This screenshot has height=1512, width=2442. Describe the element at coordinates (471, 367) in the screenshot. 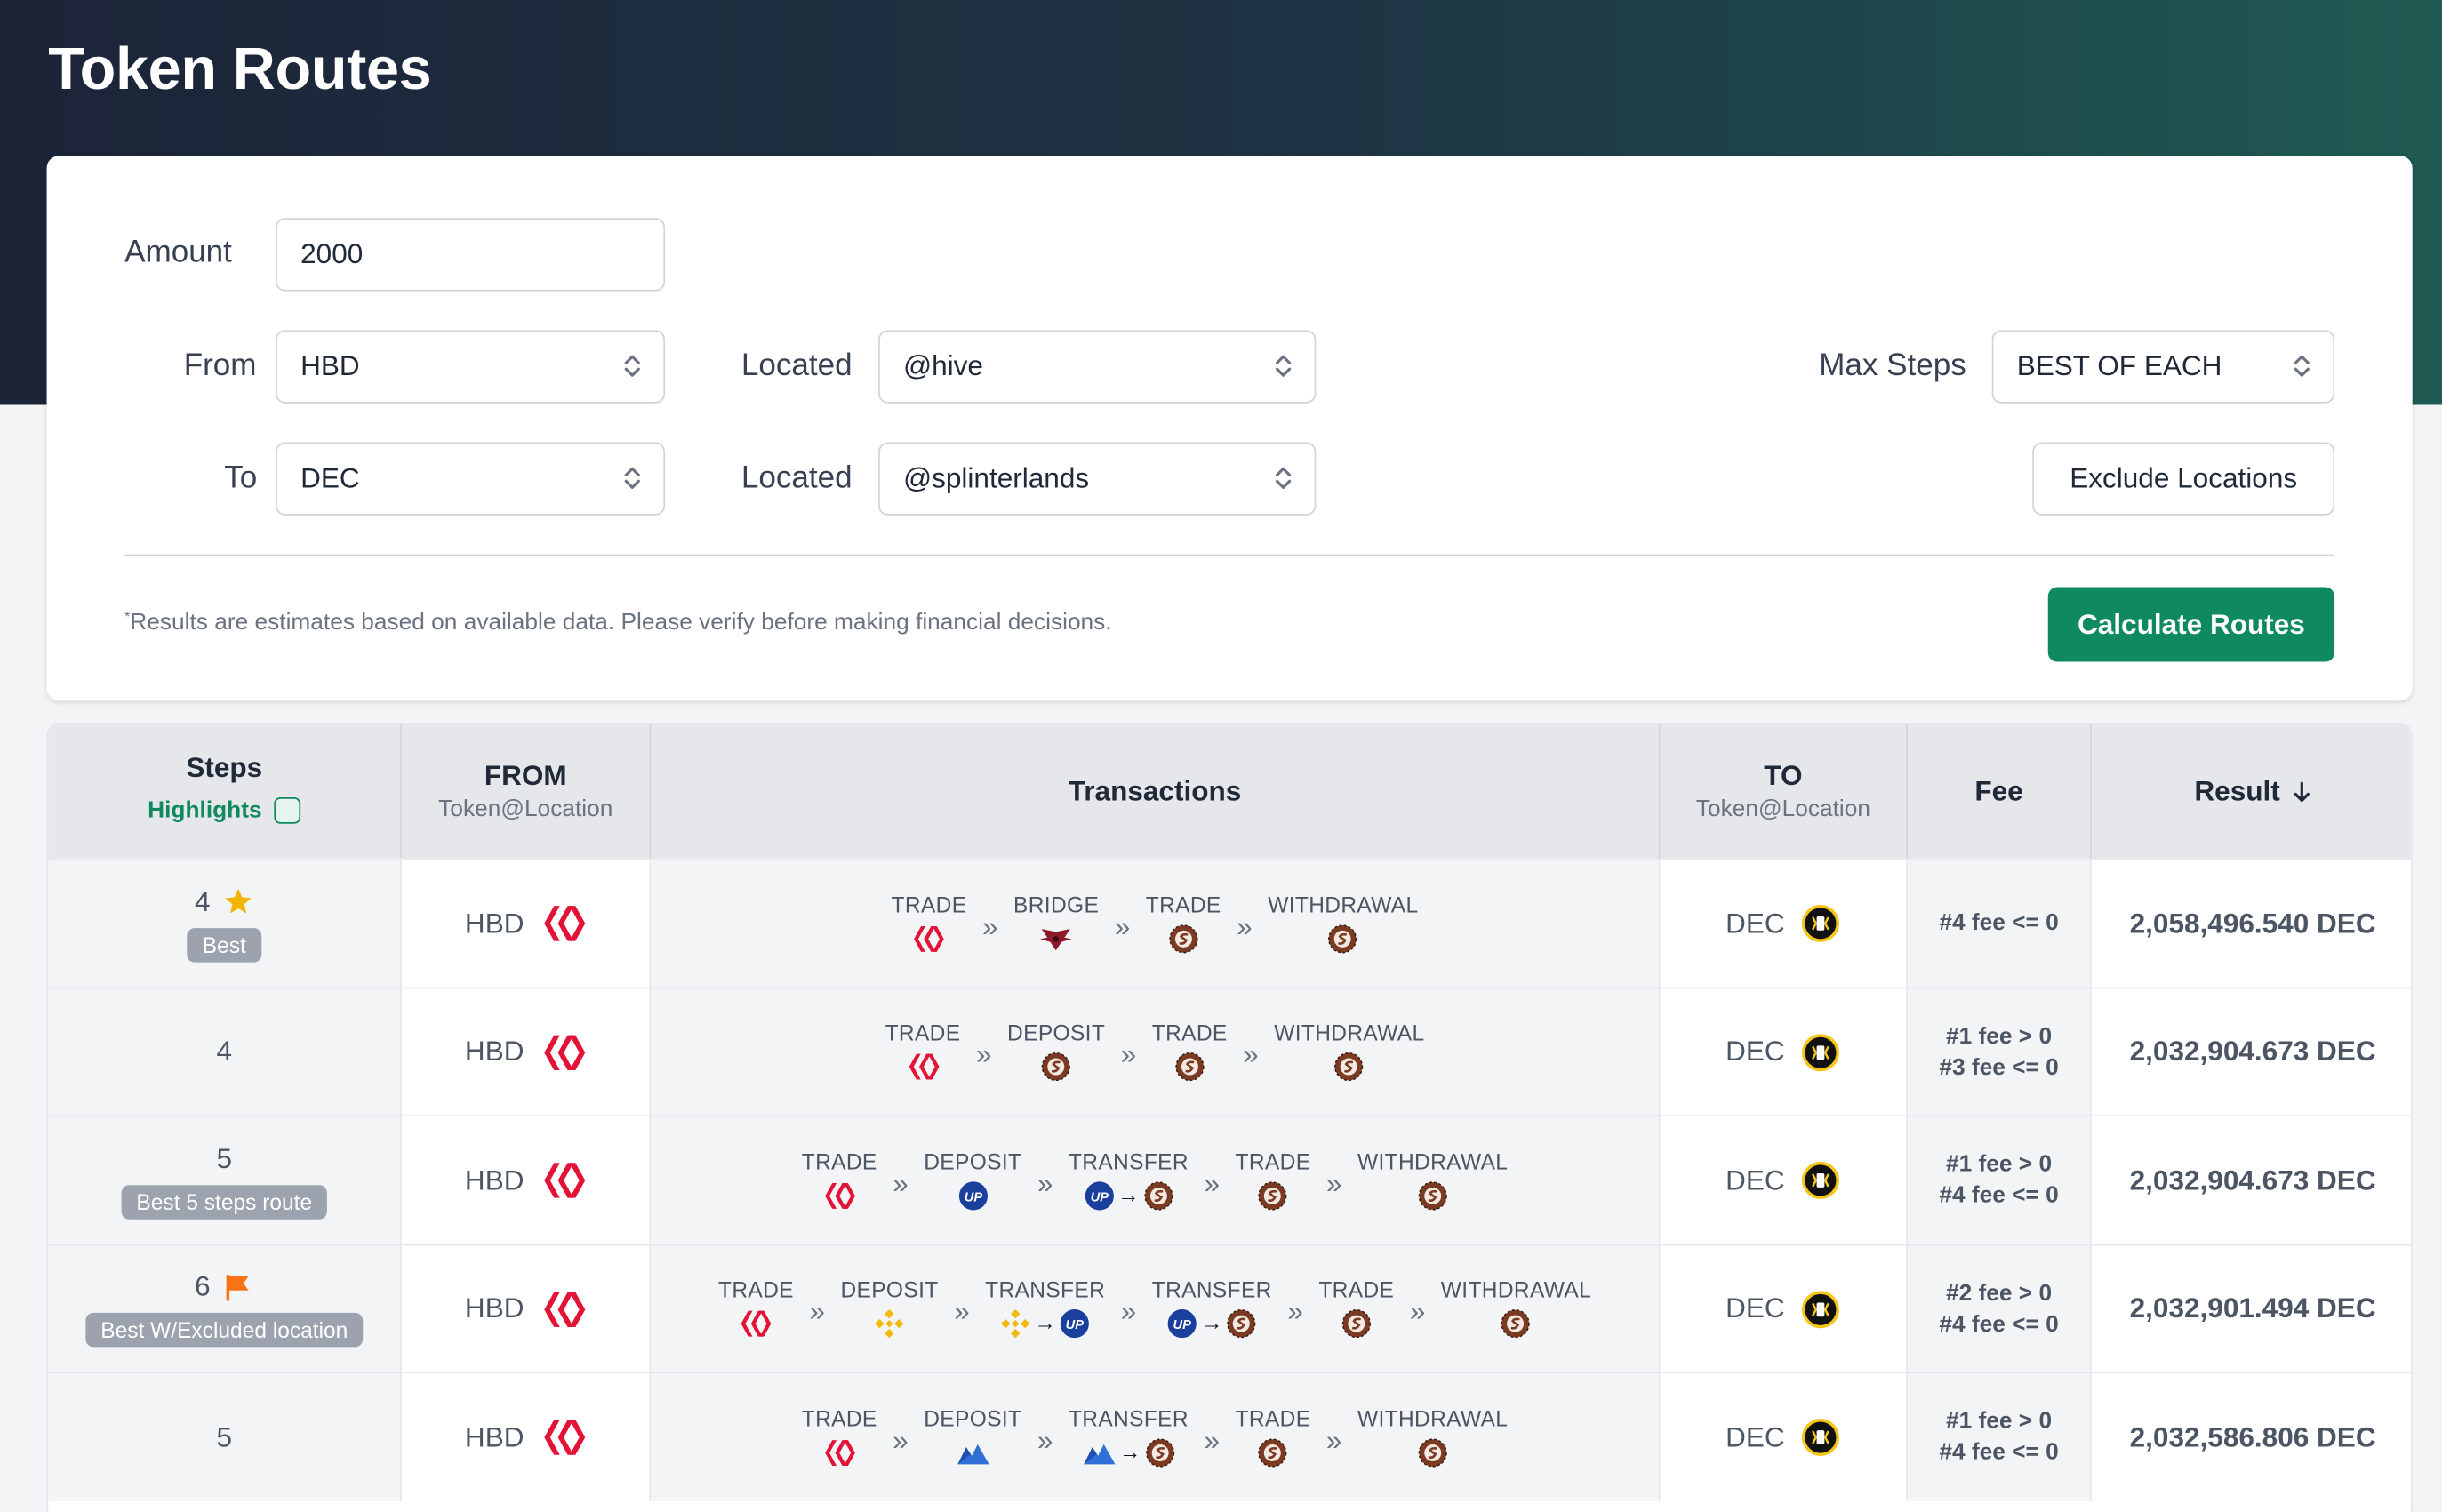

I see `from-select: HBD` at that location.